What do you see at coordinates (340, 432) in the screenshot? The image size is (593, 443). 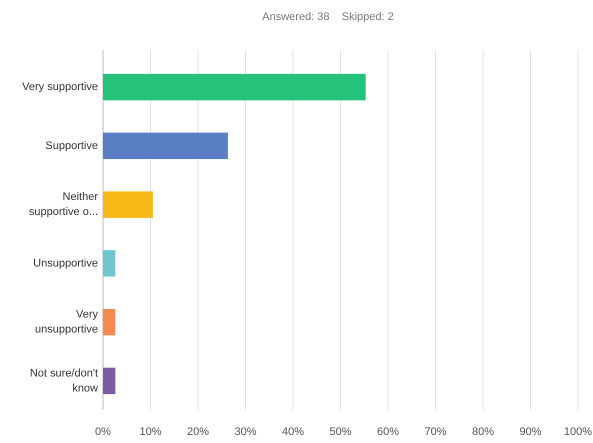 I see `x-tick-label: 50%` at bounding box center [340, 432].